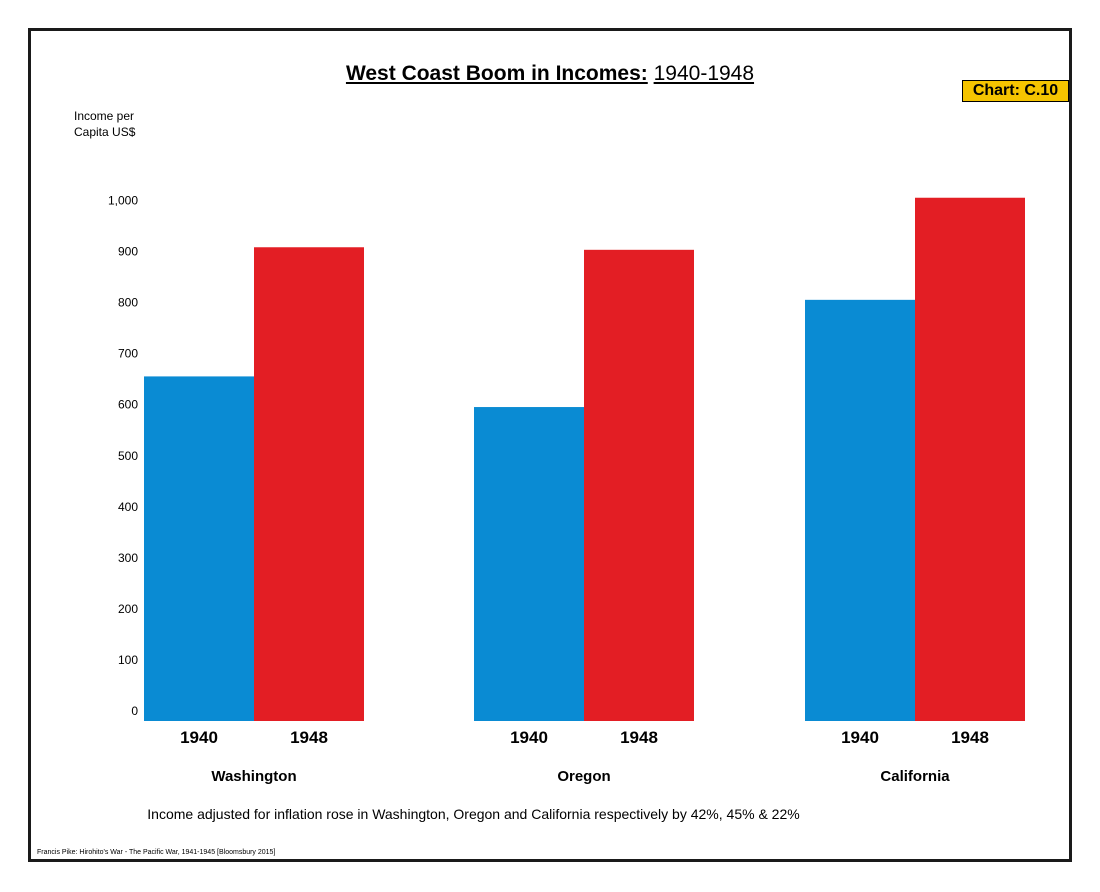  I want to click on chart-title: West Coast Boom in Incomes: 1940-1948, so click(550, 74).